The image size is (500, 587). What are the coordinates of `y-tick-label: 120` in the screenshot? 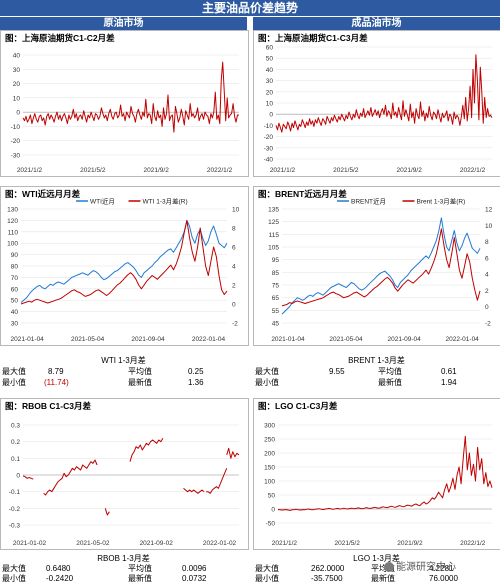 It's located at (12, 221).